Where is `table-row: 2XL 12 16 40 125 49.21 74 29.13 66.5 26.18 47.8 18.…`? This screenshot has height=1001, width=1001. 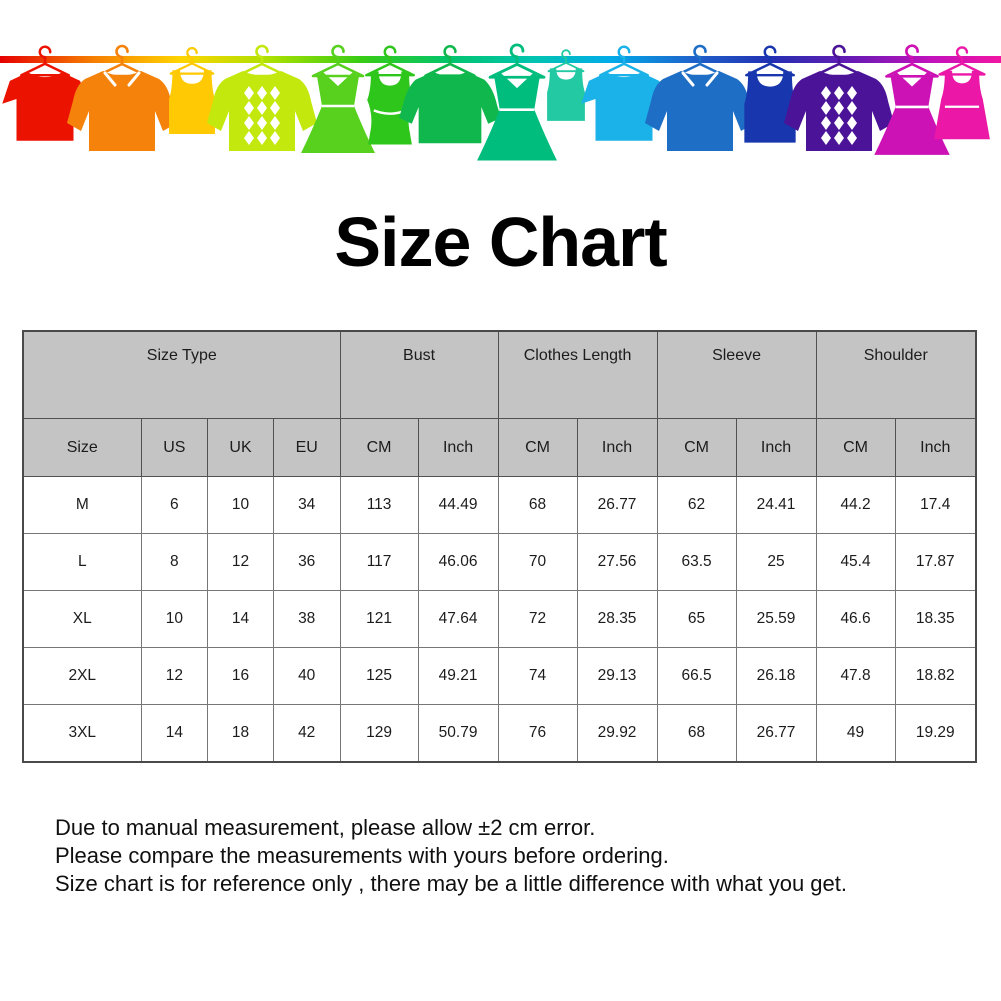
table-row: 2XL 12 16 40 125 49.21 74 29.13 66.5 26.18 47.8 18.… is located at coordinates (499, 676).